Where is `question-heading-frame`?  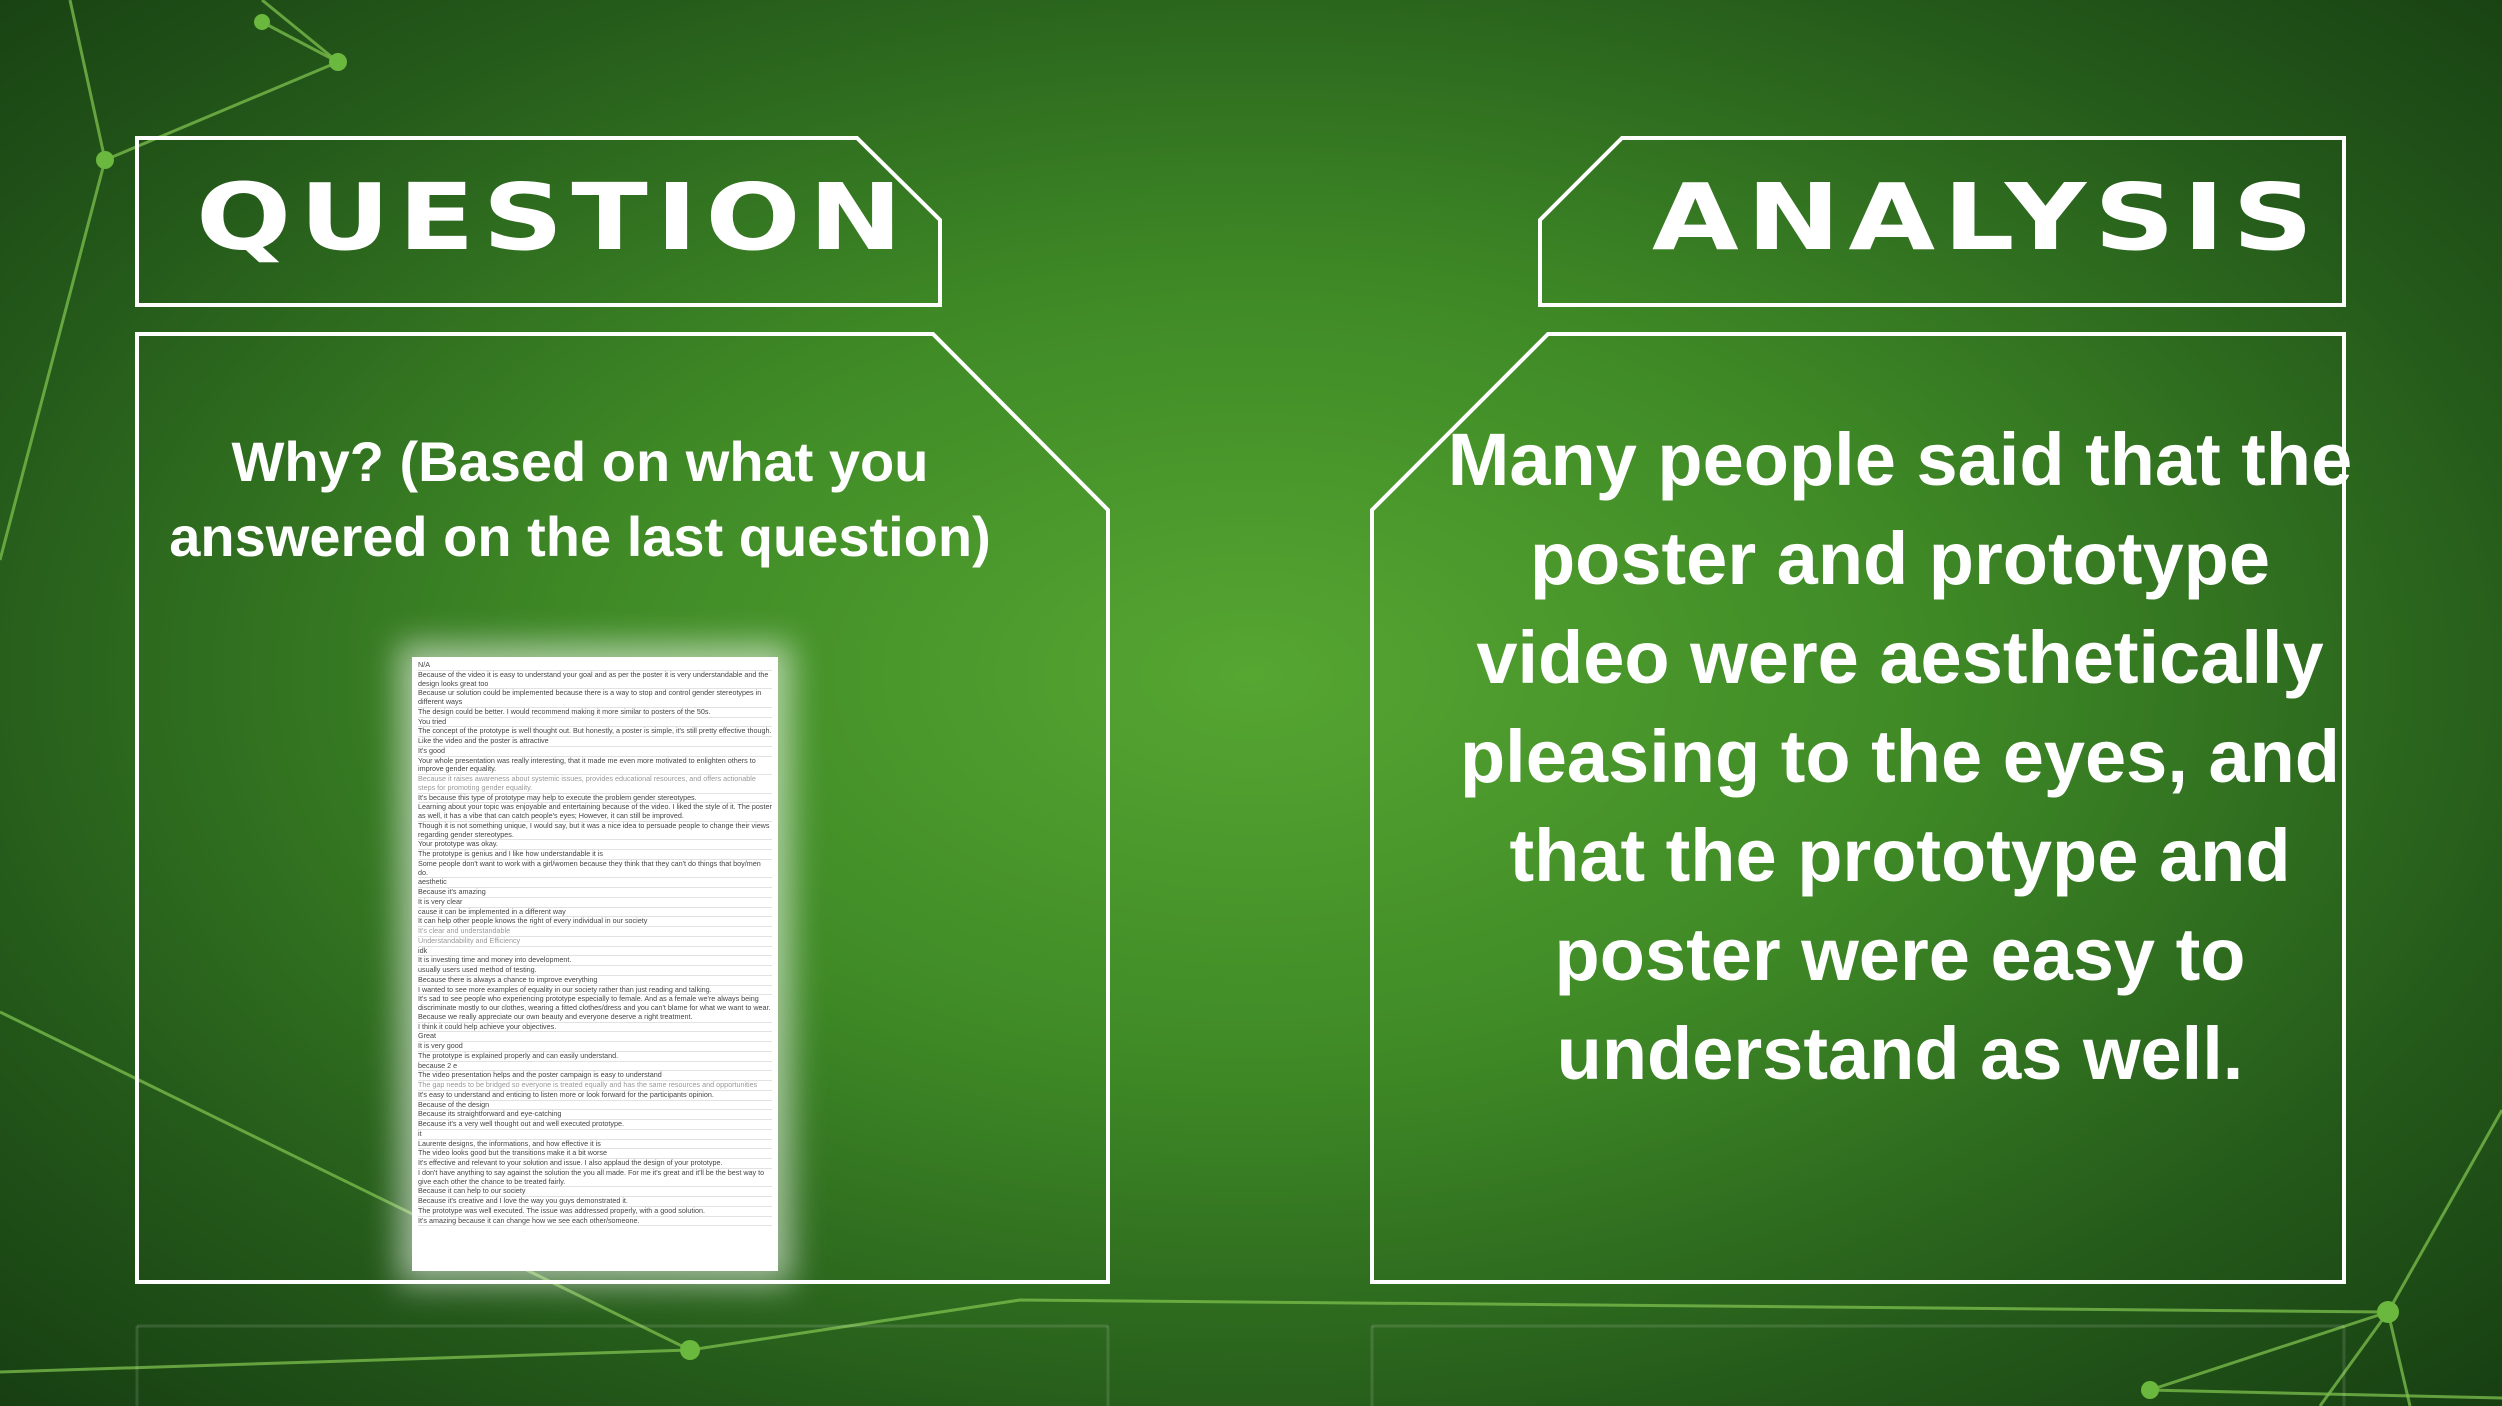
question-heading-frame is located at coordinates (538, 221).